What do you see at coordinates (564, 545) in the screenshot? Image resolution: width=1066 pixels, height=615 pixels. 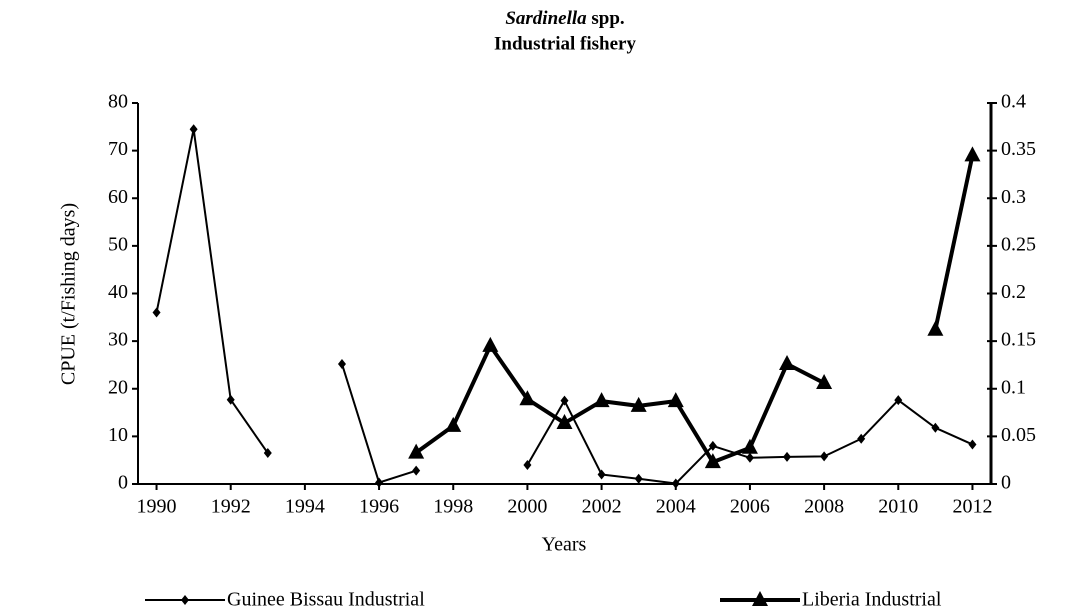 I see `x-axis-label: Years` at bounding box center [564, 545].